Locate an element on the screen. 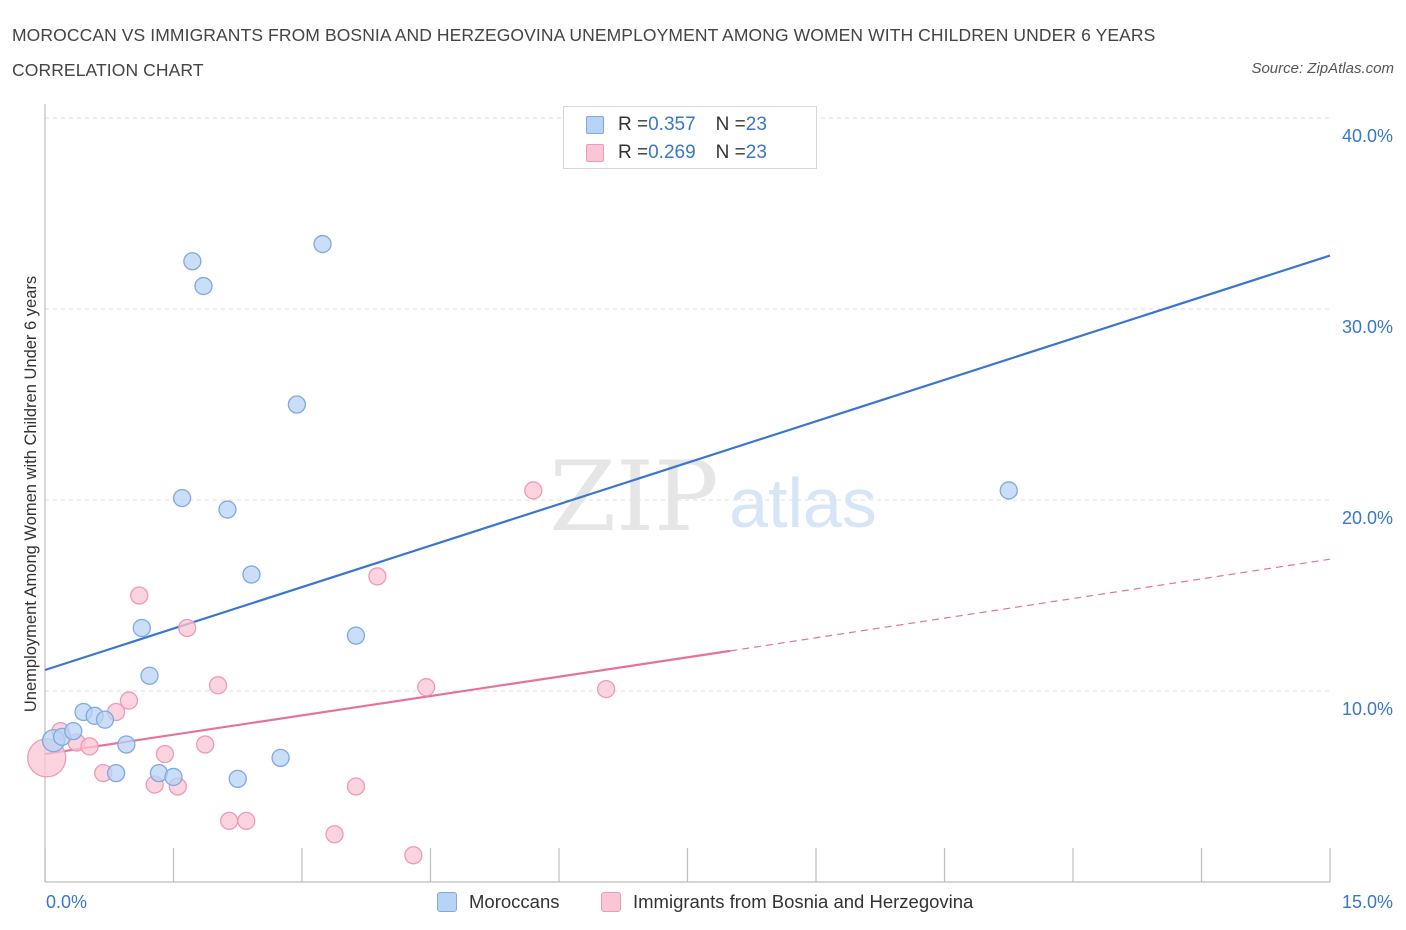 Image resolution: width=1406 pixels, height=930 pixels. bottom-legend-swatch-bosnia is located at coordinates (611, 902).